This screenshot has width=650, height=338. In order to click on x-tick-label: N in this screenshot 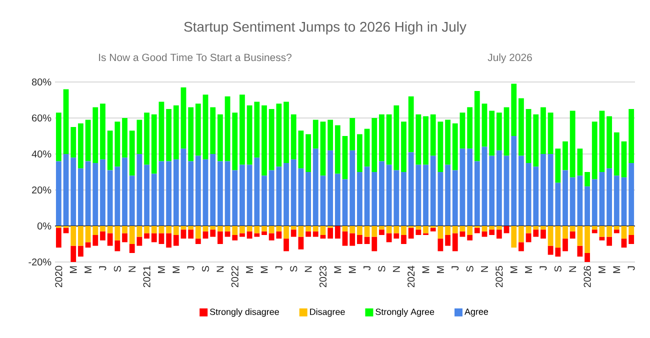, I will do `click(396, 269)`.